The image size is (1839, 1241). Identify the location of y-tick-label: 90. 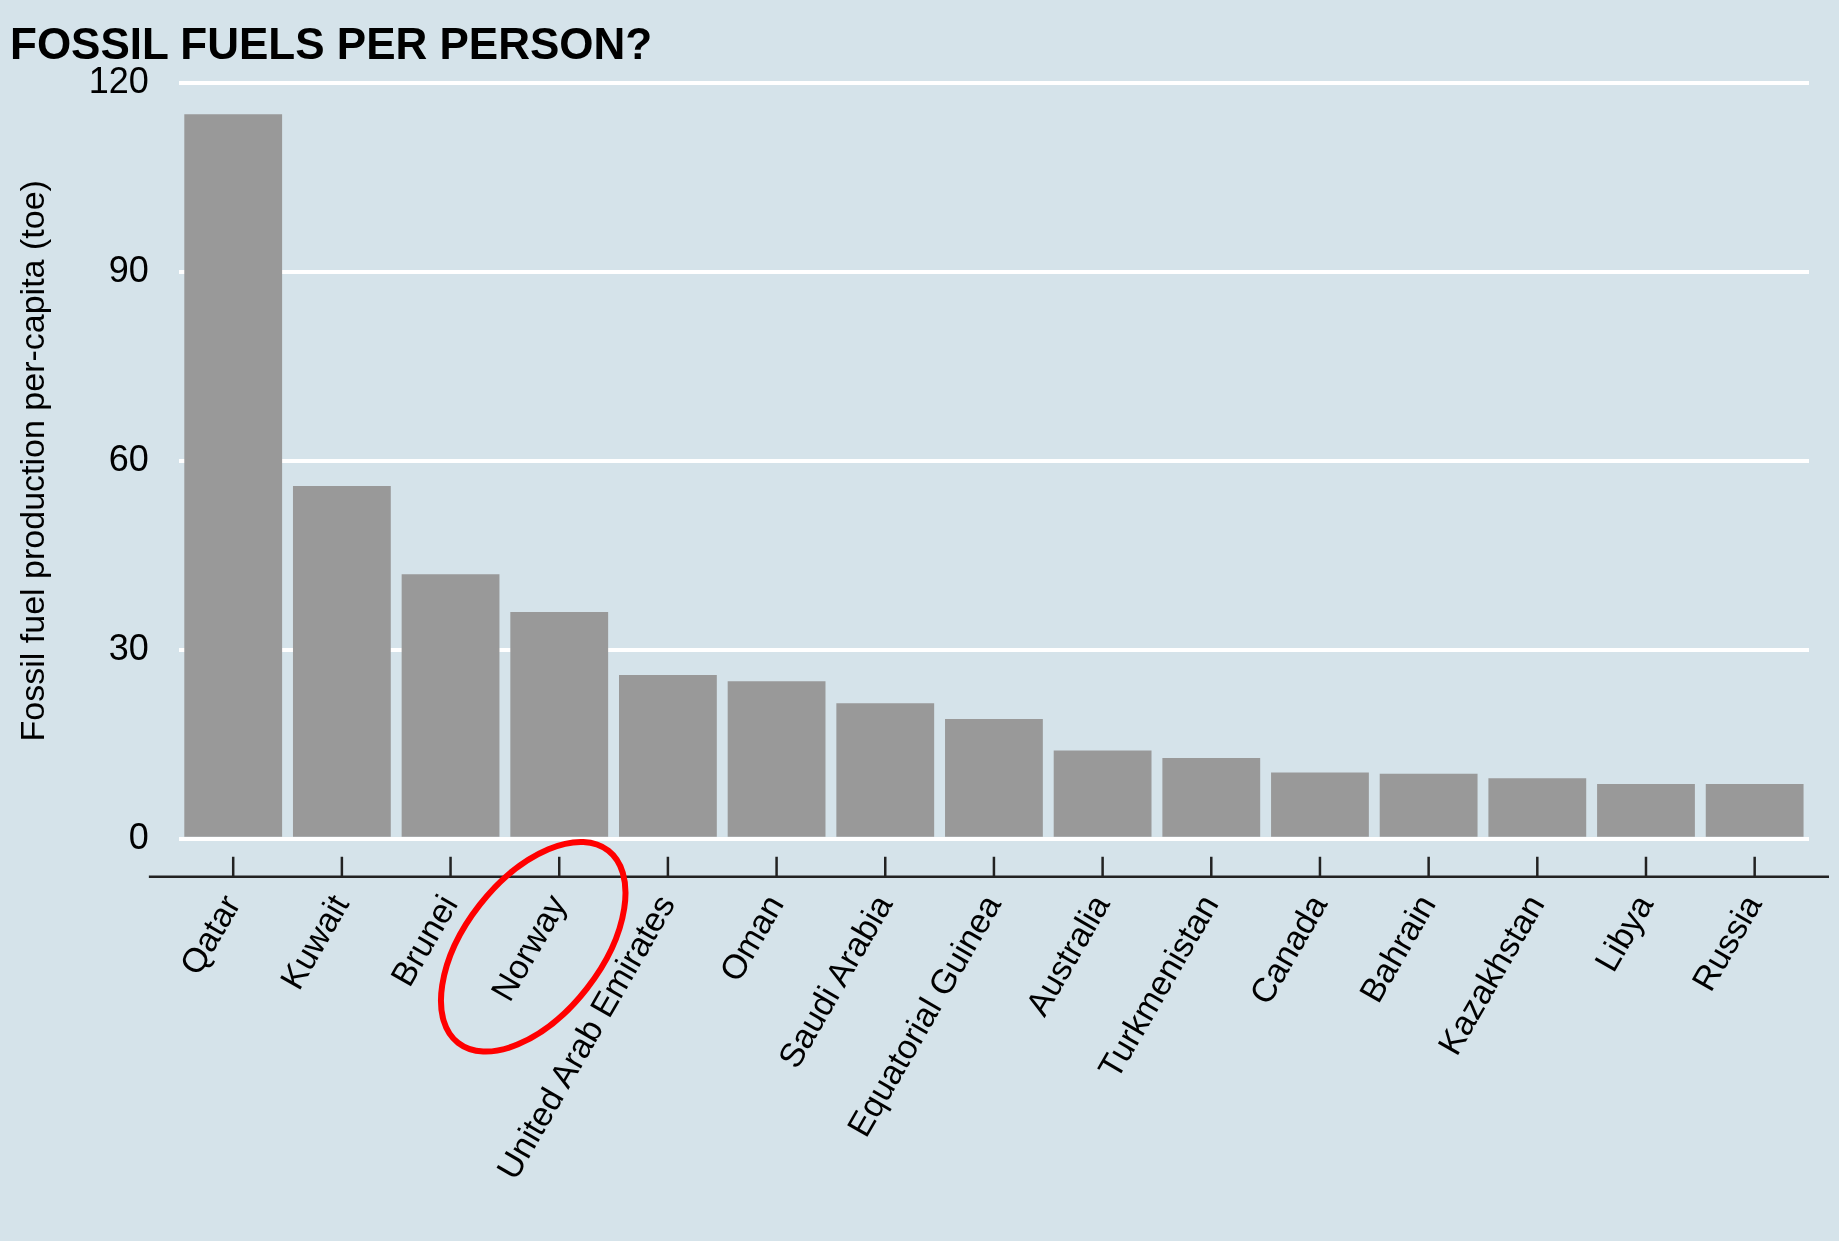
(128, 269).